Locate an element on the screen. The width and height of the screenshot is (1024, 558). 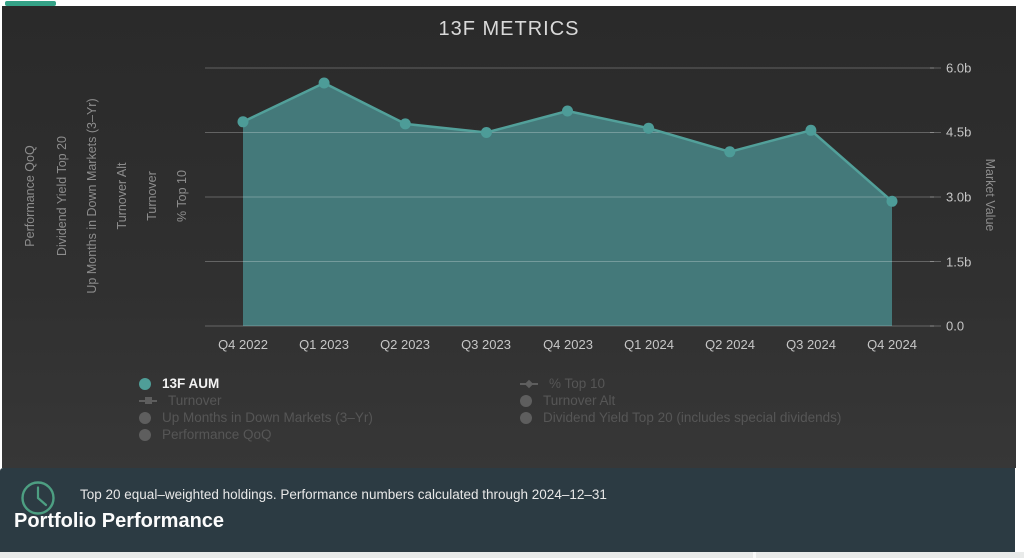
legend-item-turnover-alt: Turnover Alt is located at coordinates (680, 400).